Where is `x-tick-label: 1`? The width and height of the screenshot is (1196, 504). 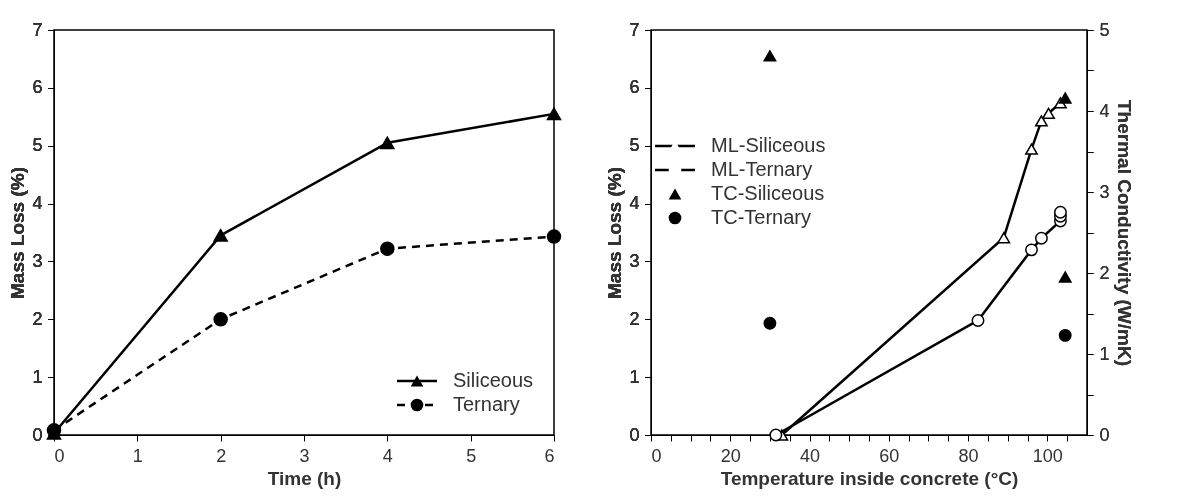
x-tick-label: 1 is located at coordinates (137, 455).